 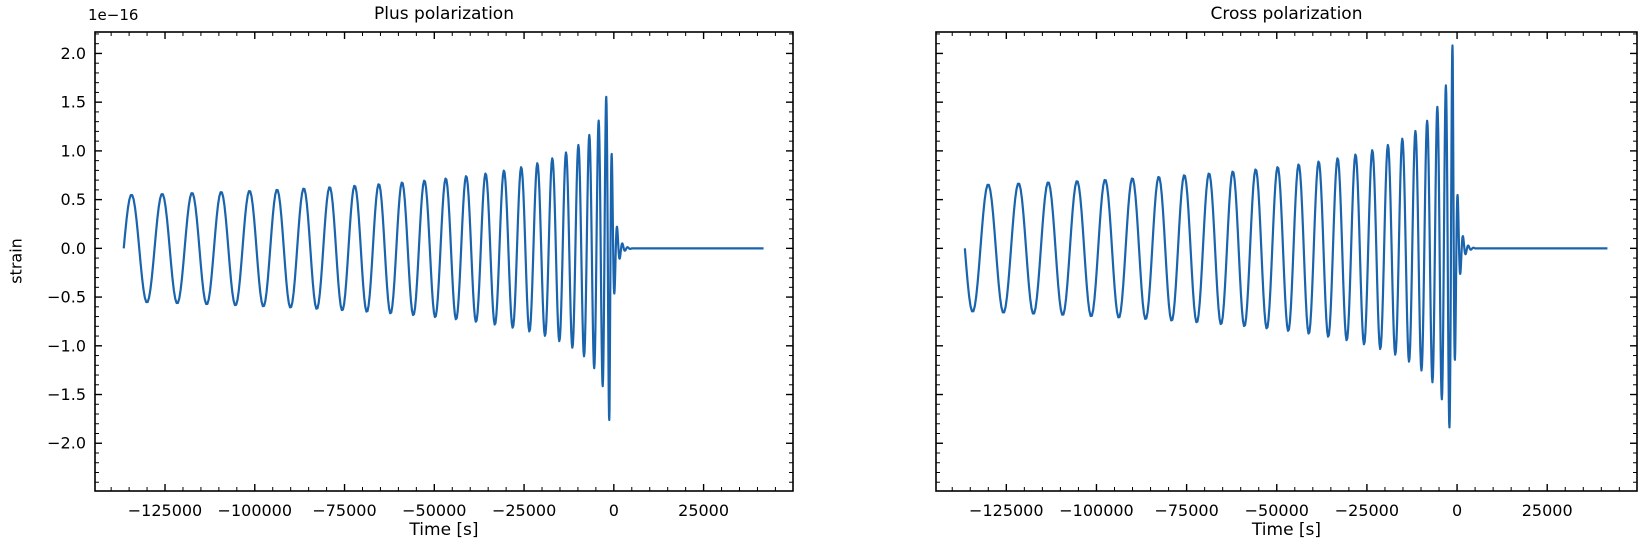 What do you see at coordinates (73, 199) in the screenshot?
I see `y-tick-label: 0.5` at bounding box center [73, 199].